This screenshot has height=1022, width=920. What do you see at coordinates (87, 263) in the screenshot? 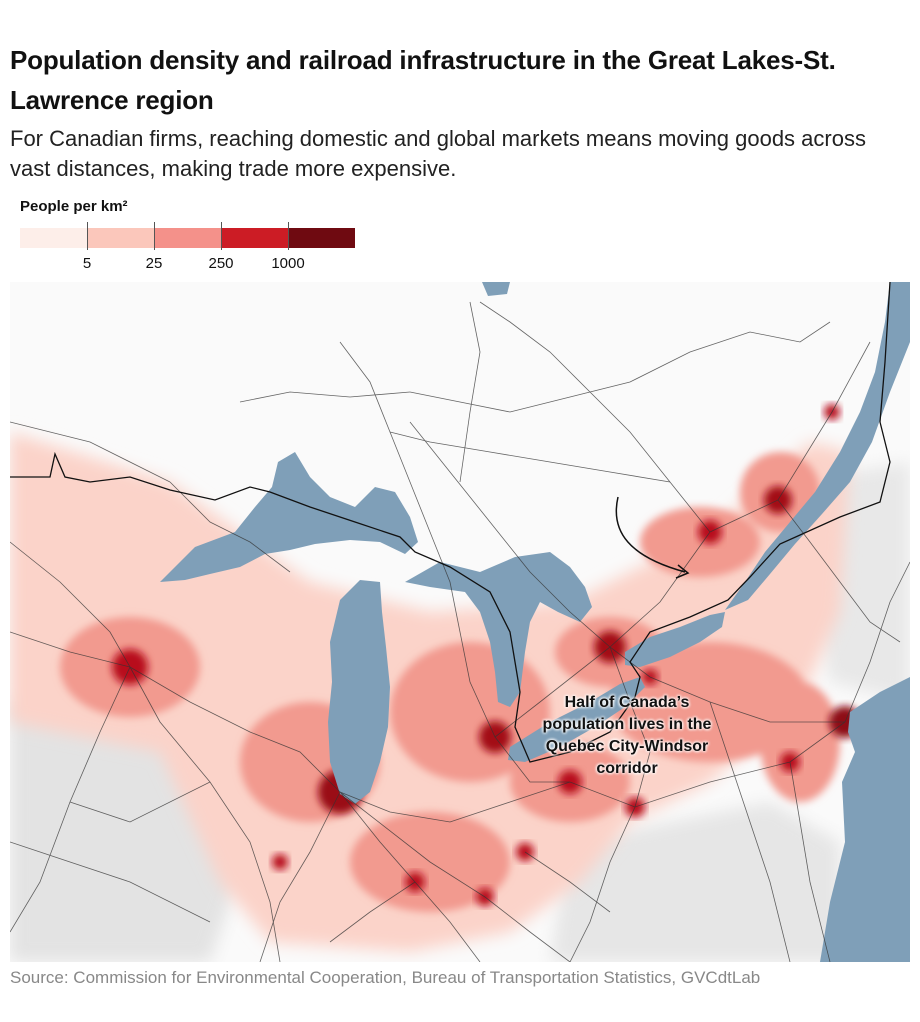
I see `legend-label-5: 5` at bounding box center [87, 263].